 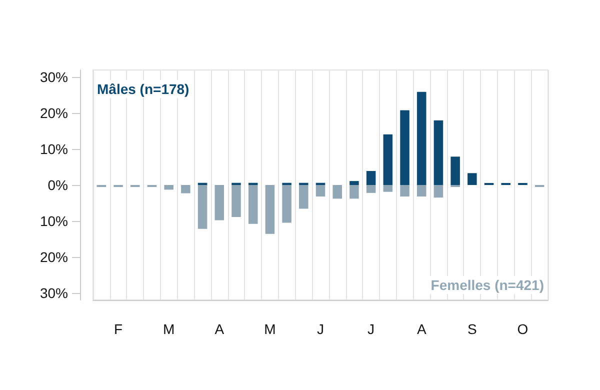 I want to click on x-tick-label: S, so click(x=472, y=329).